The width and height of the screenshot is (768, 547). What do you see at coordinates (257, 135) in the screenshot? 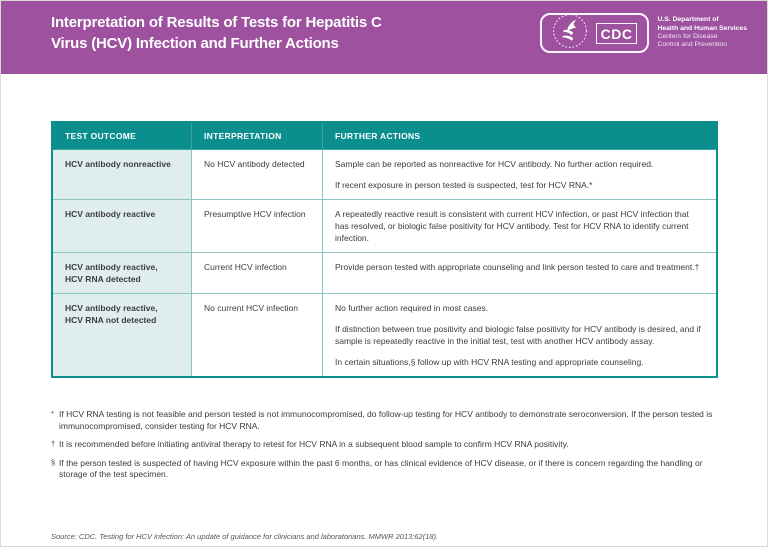
I see `column-header-interpretation: INTERPRETATION` at bounding box center [257, 135].